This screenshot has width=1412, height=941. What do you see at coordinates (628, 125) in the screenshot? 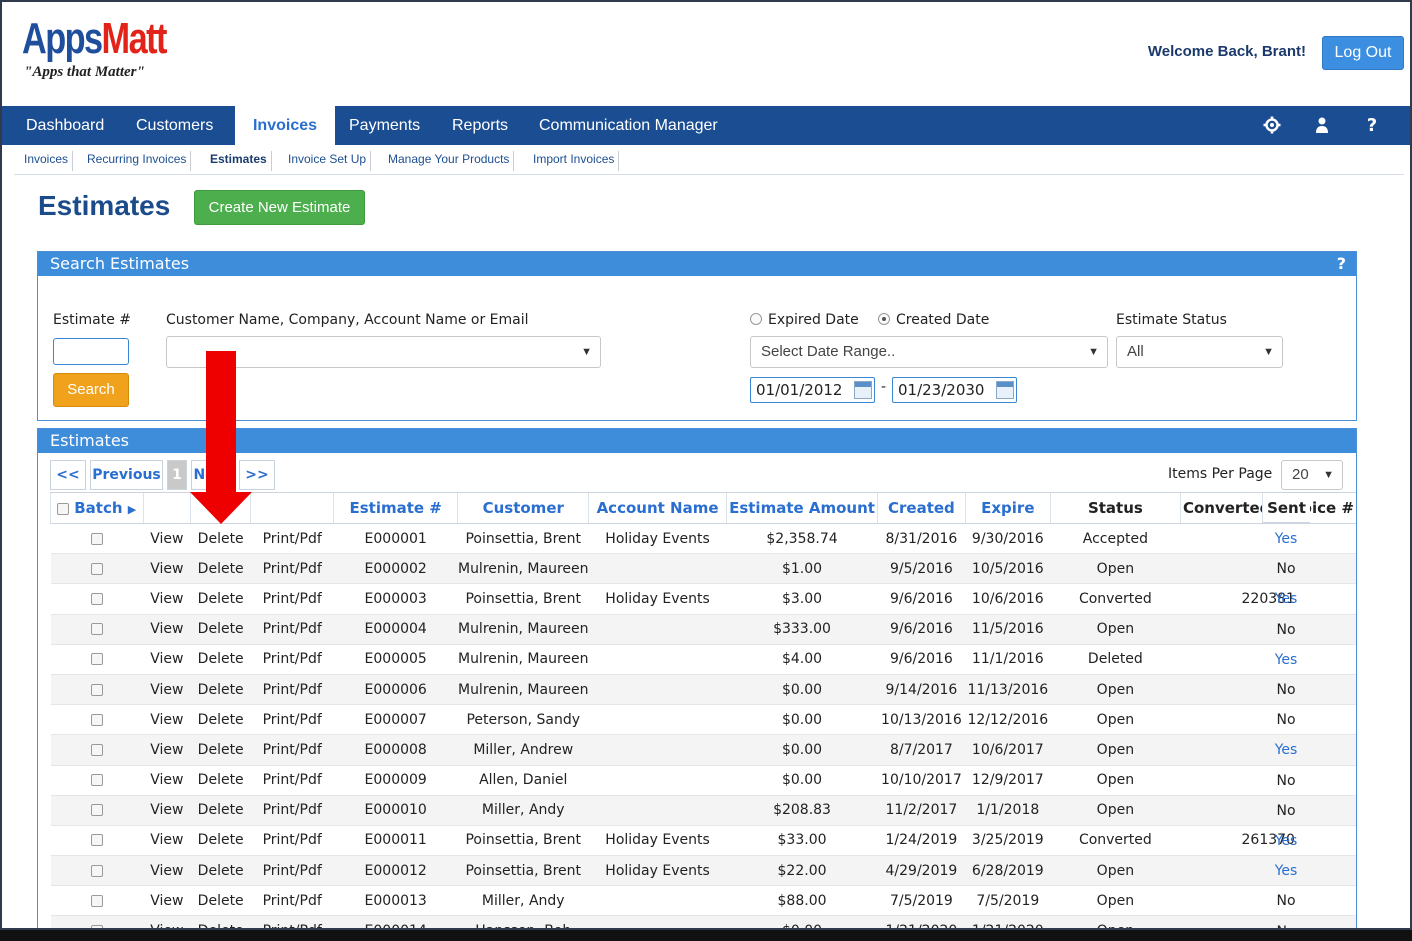
I see `nav-communication-manager: Communication Manager` at bounding box center [628, 125].